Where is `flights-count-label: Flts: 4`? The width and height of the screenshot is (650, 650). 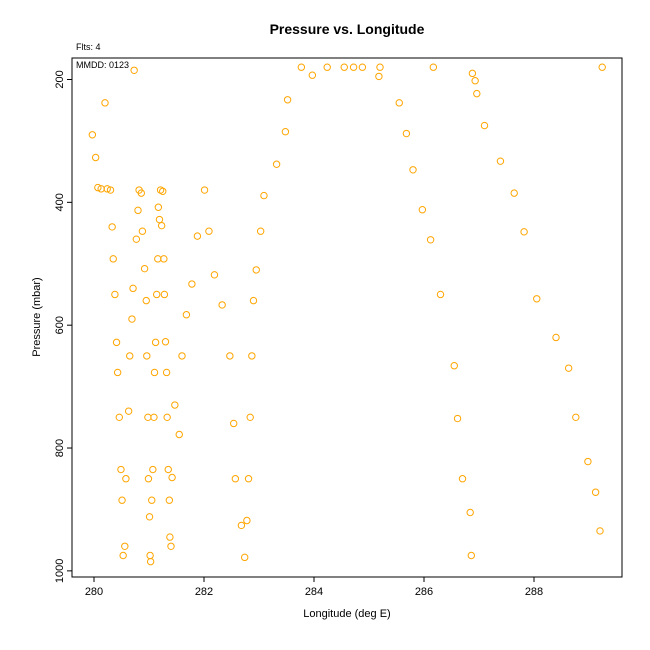 flights-count-label: Flts: 4 is located at coordinates (88, 47).